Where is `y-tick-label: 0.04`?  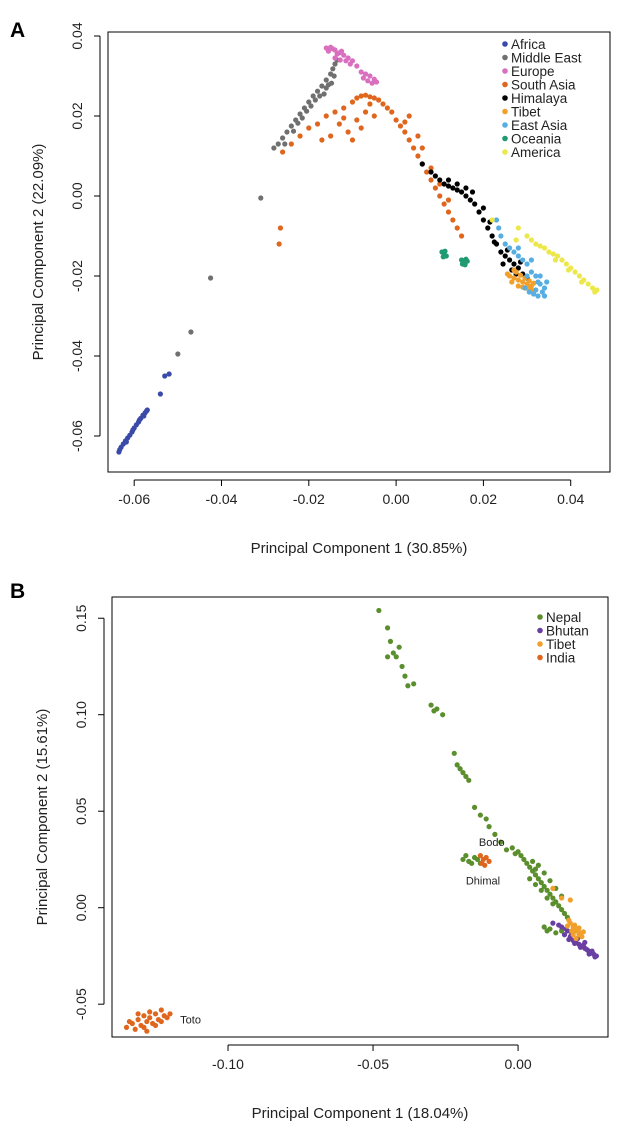 y-tick-label: 0.04 is located at coordinates (77, 35).